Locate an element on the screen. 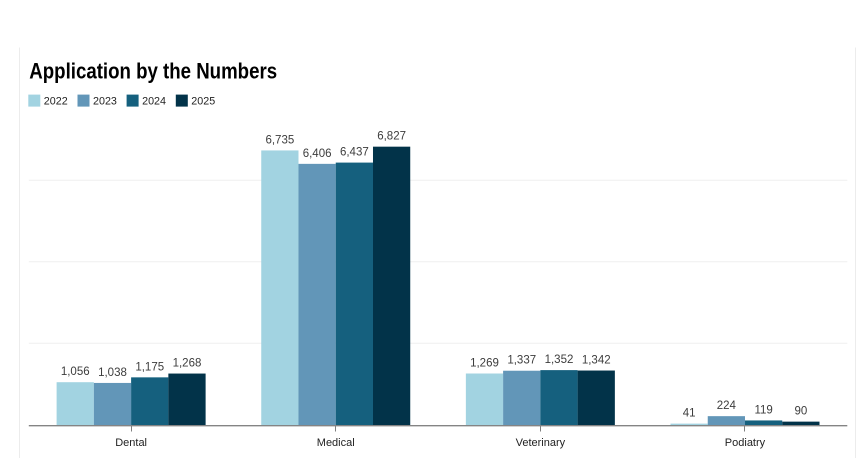 The height and width of the screenshot is (463, 862). svg-text: Podiatry is located at coordinates (745, 443).